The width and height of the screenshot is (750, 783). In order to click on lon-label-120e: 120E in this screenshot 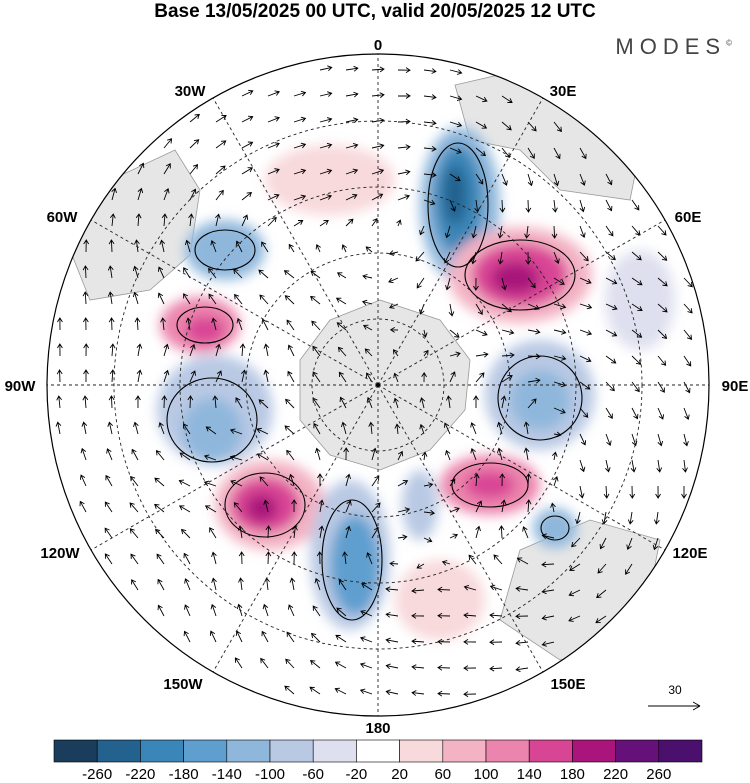, I will do `click(689, 553)`.